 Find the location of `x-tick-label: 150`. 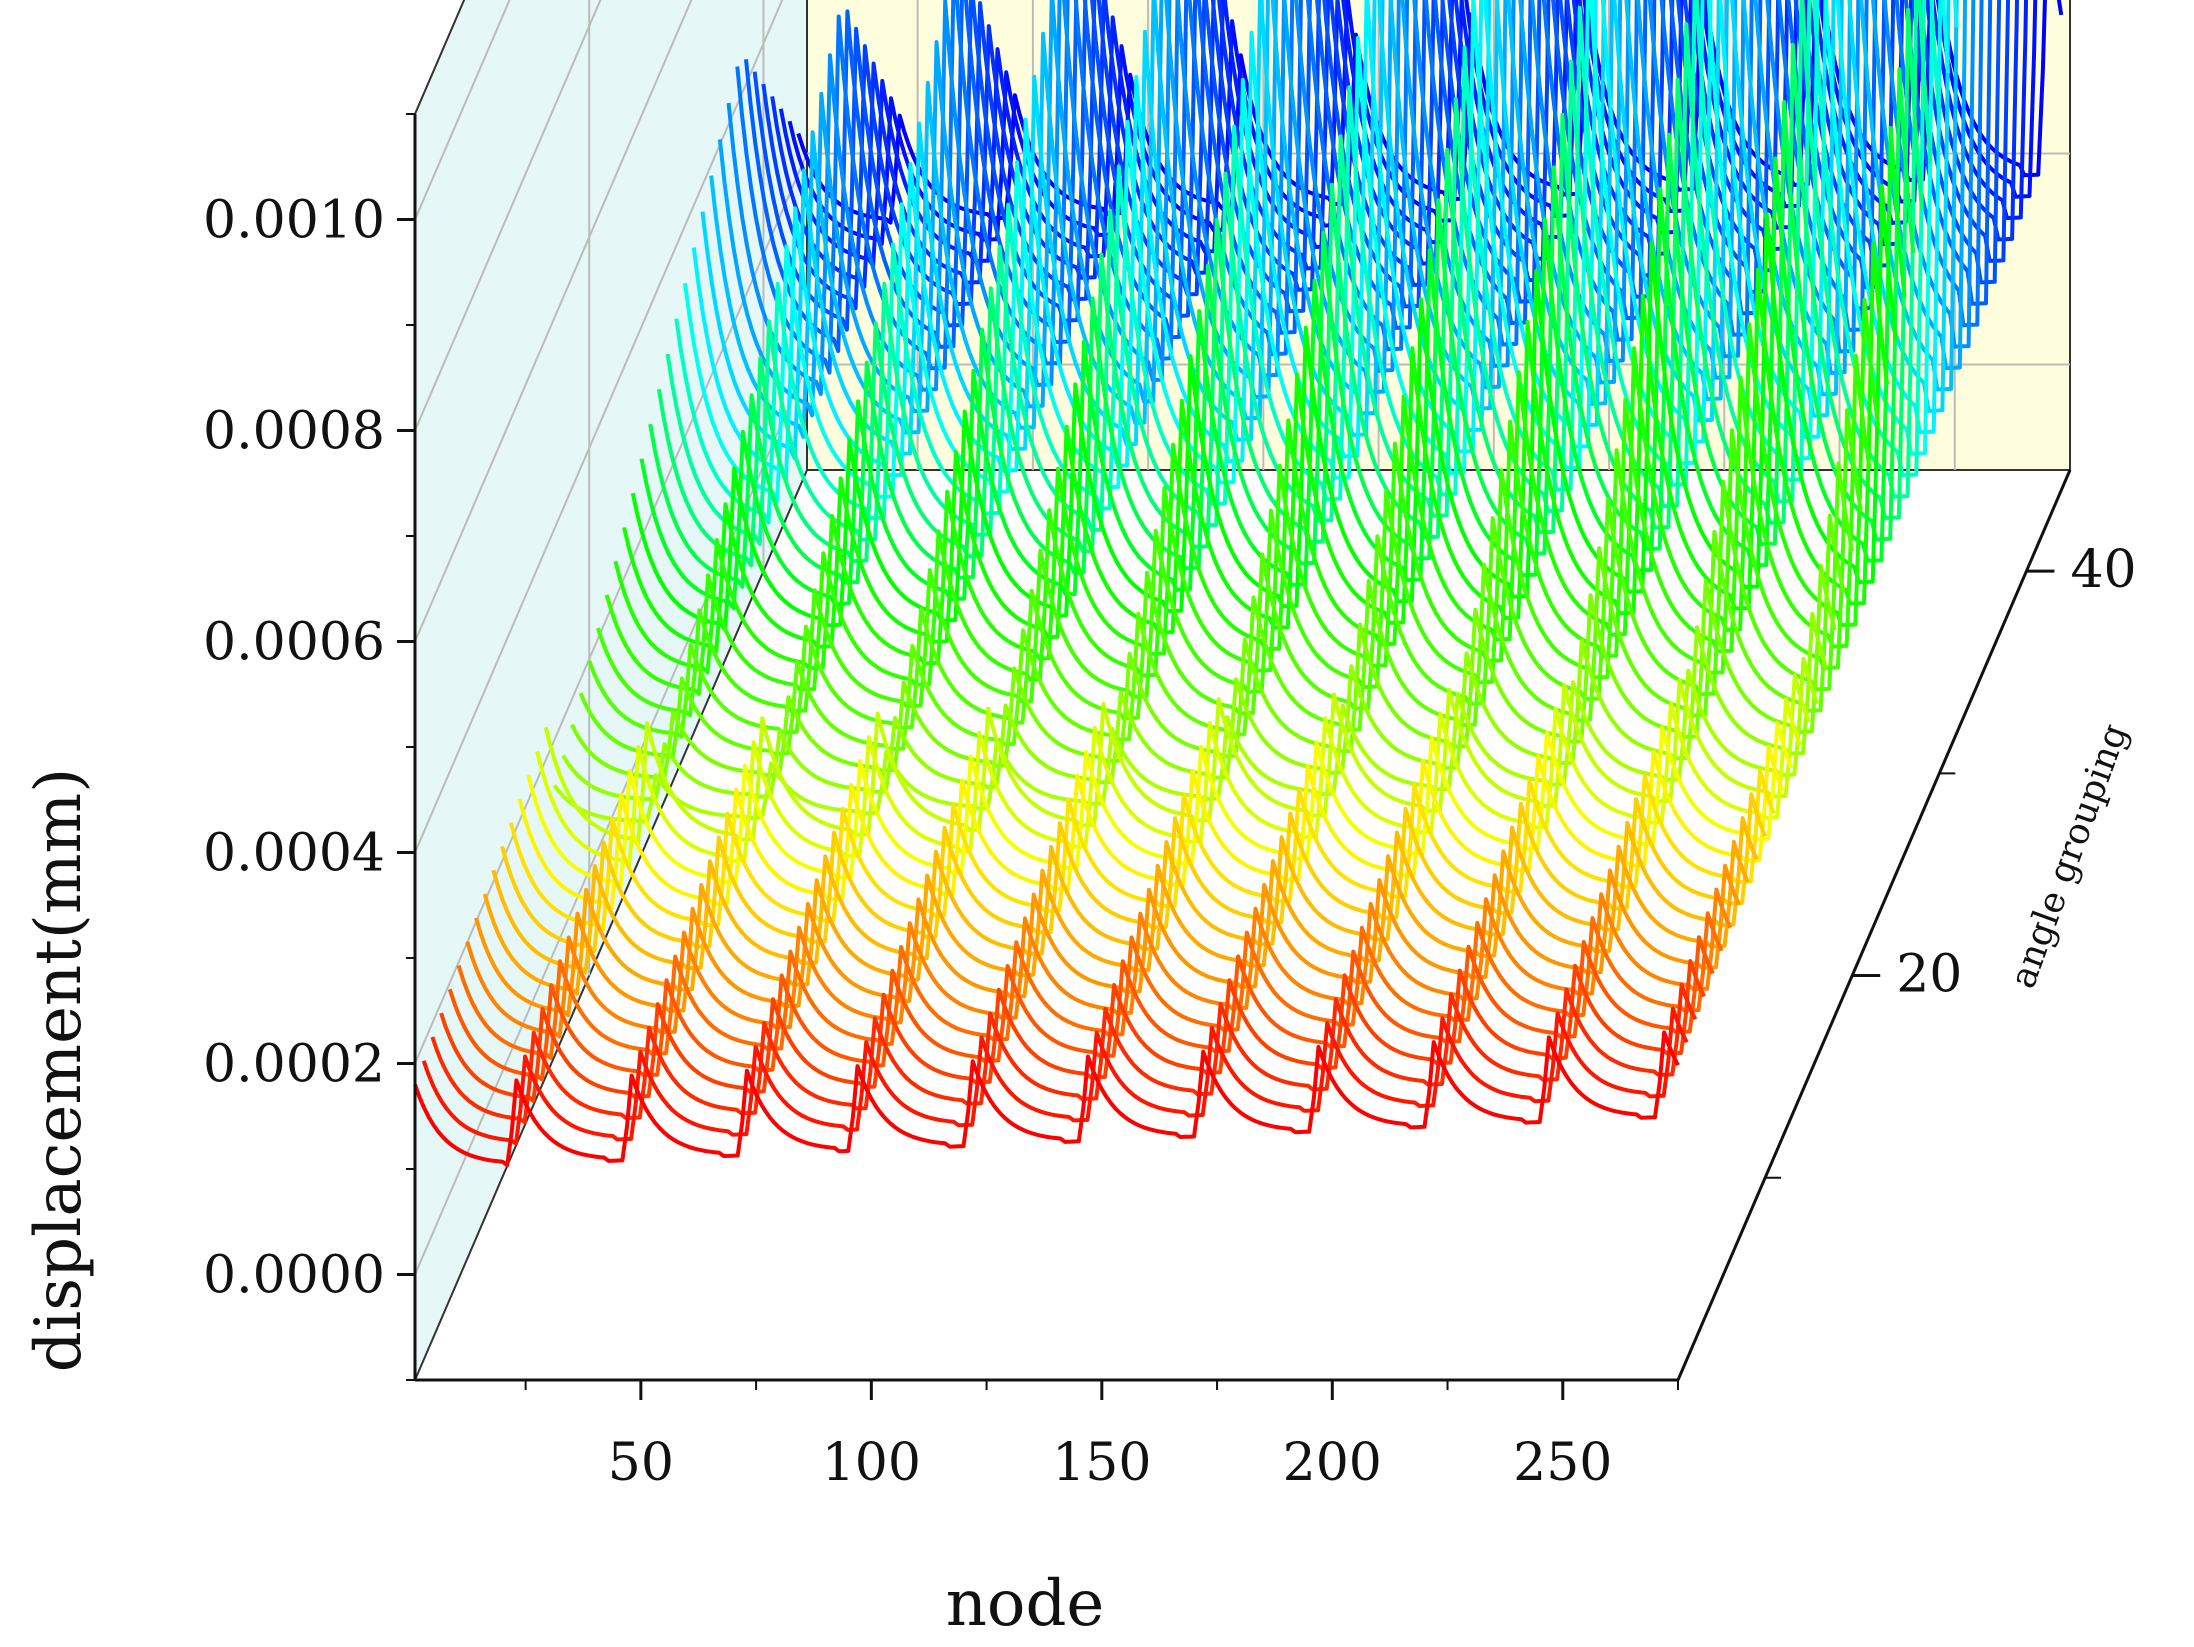

x-tick-label: 150 is located at coordinates (1101, 1463).